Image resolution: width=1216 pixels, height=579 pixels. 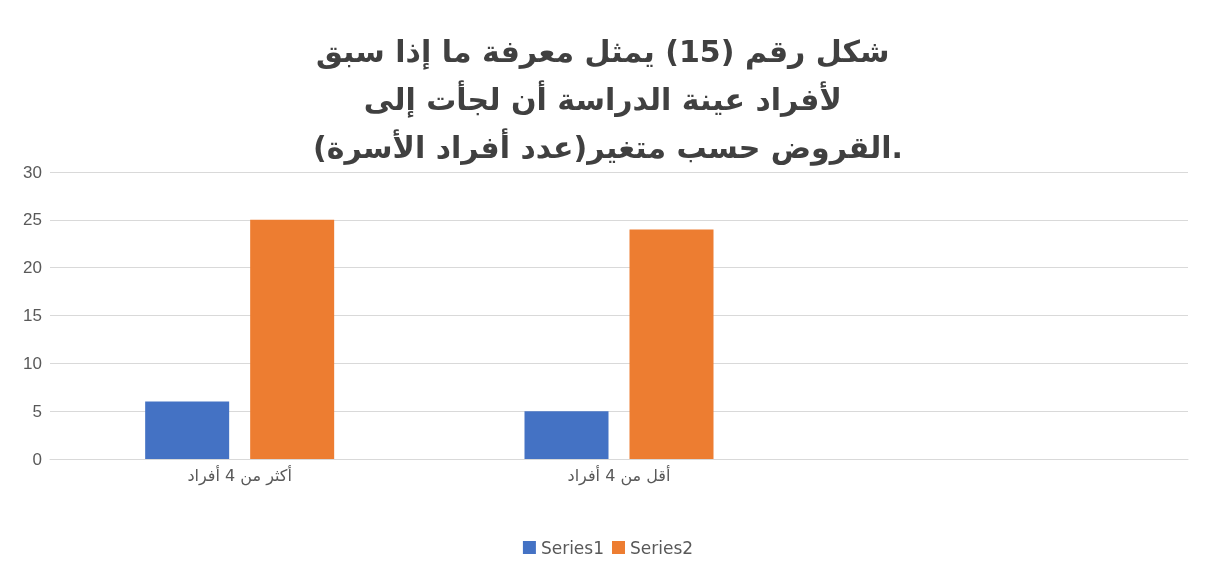 I want to click on legend-label: Series2, so click(x=662, y=547).